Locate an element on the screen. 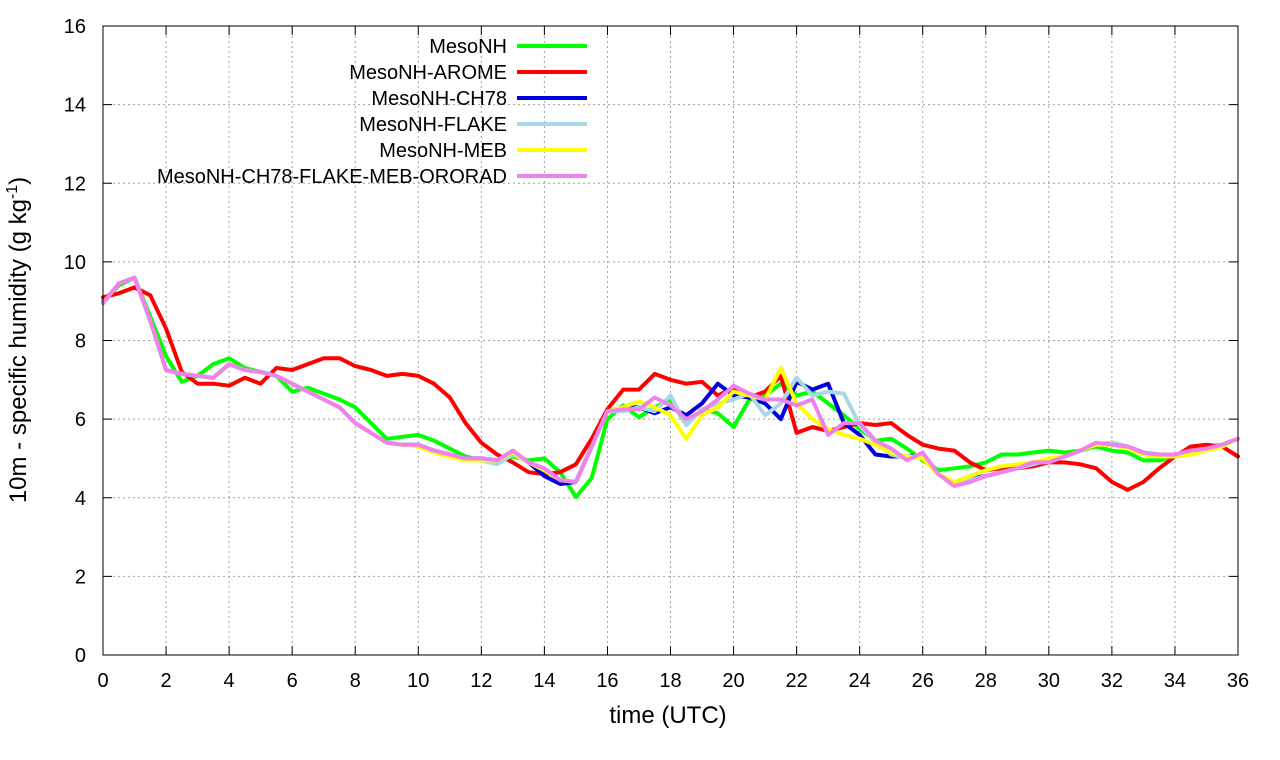 The width and height of the screenshot is (1280, 760). y-tick-label: 8 is located at coordinates (80, 342).